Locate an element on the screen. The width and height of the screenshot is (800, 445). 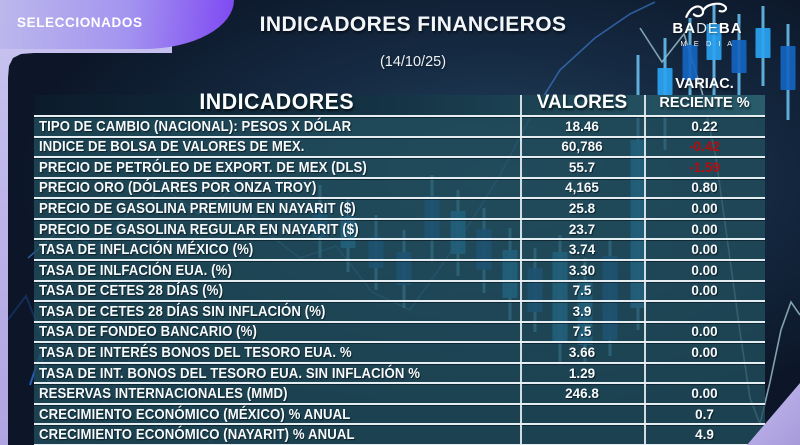
page-title: INDICADORES FINANCIEROS is located at coordinates (413, 24).